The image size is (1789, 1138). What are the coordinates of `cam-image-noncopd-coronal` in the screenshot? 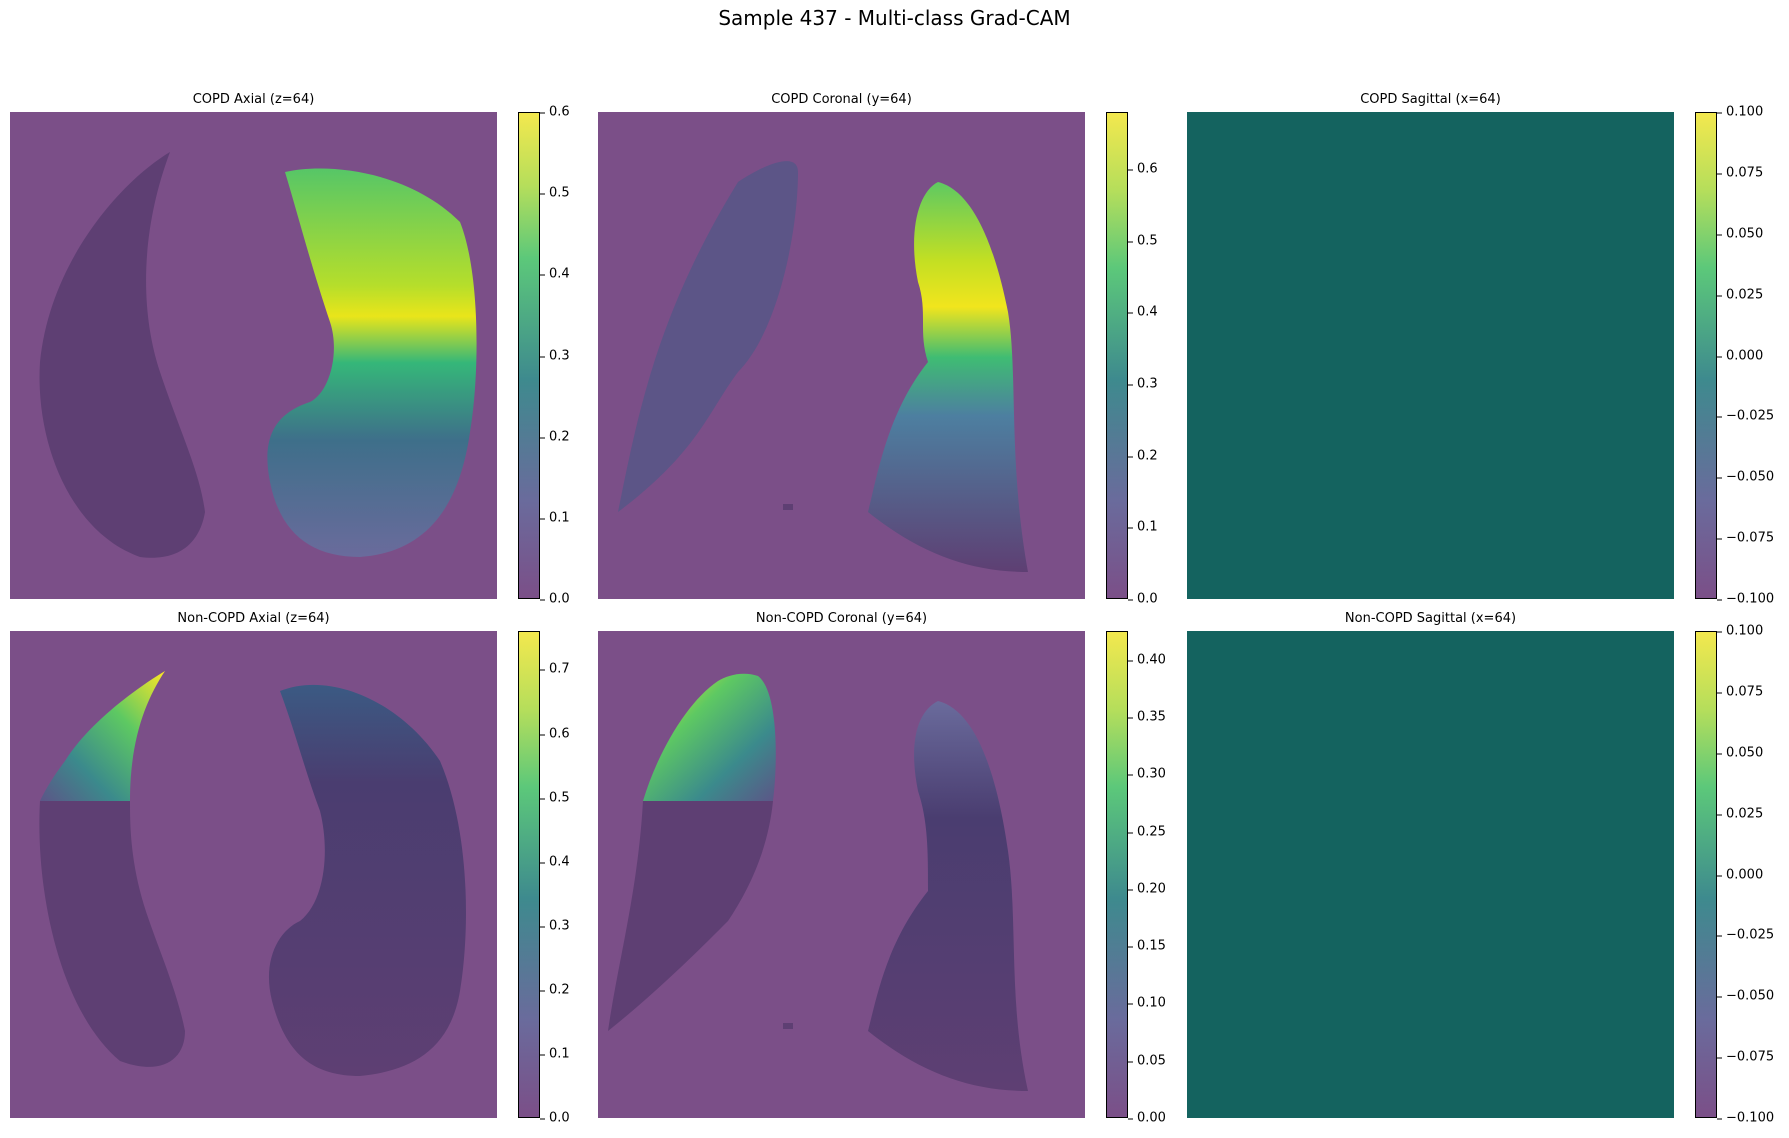 It's located at (841, 874).